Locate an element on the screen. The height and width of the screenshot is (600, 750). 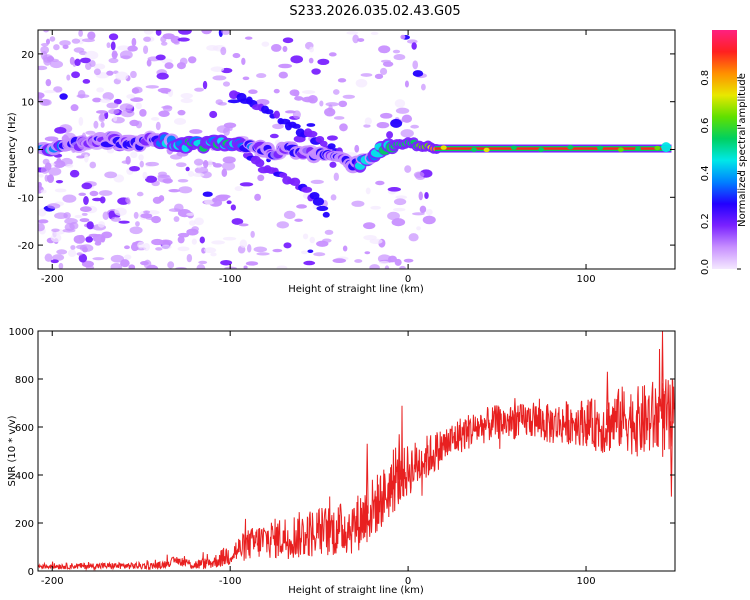
steady-line-core is located at coordinates (553, 148).